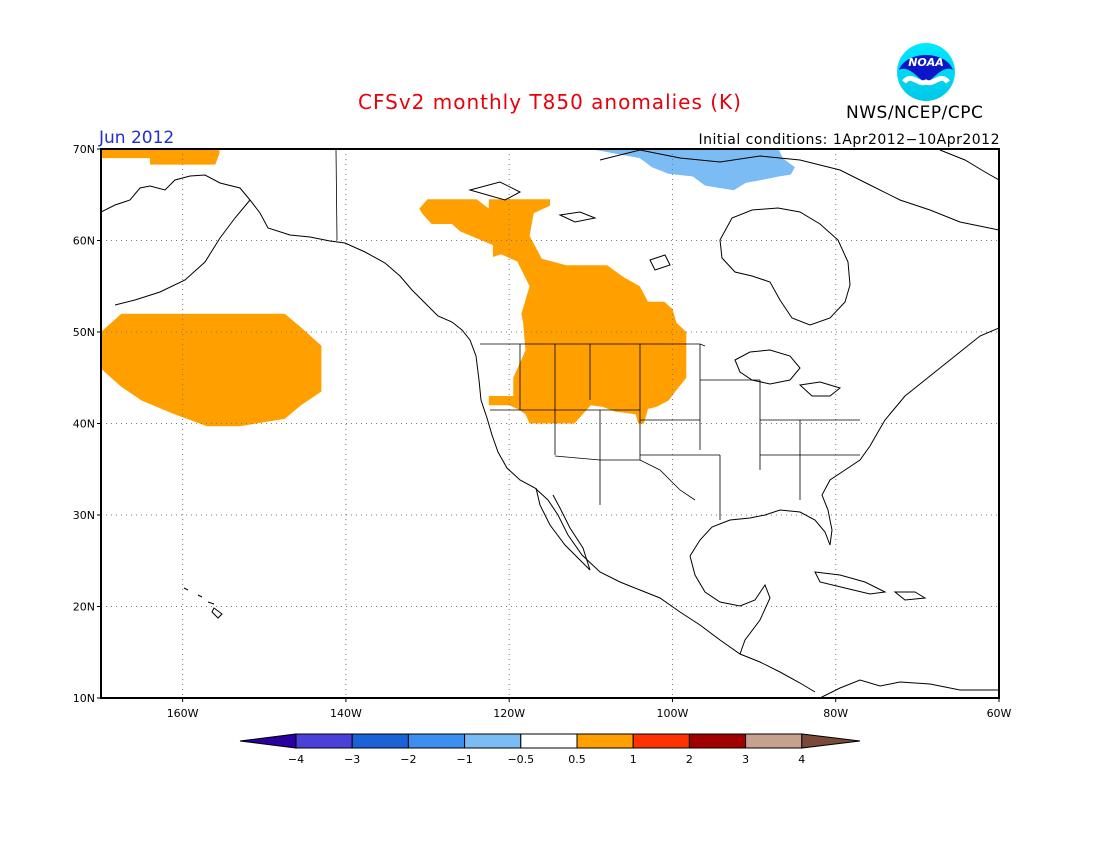 The width and height of the screenshot is (1100, 850). What do you see at coordinates (352, 759) in the screenshot?
I see `colorbar-label: −3` at bounding box center [352, 759].